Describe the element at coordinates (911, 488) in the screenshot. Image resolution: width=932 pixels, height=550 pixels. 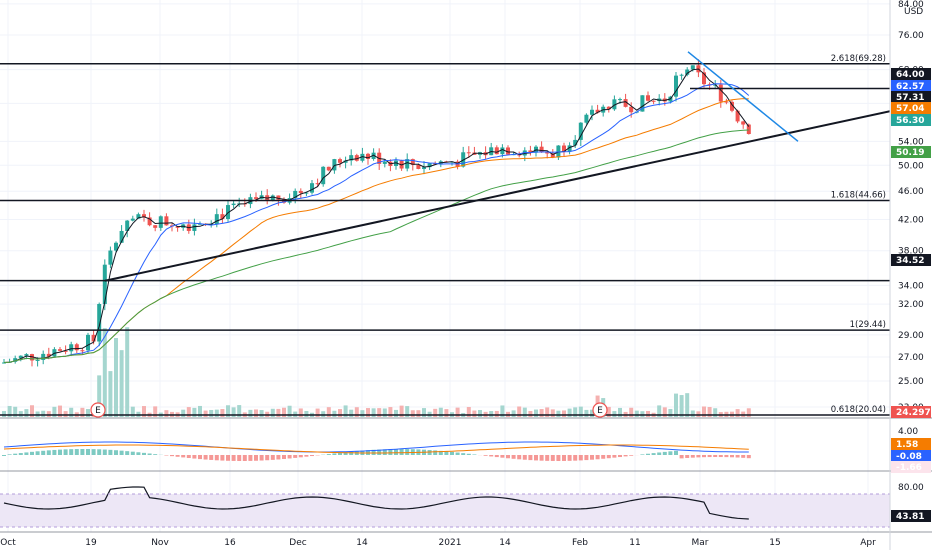
I see `rsi-tick-label: 80.00` at that location.